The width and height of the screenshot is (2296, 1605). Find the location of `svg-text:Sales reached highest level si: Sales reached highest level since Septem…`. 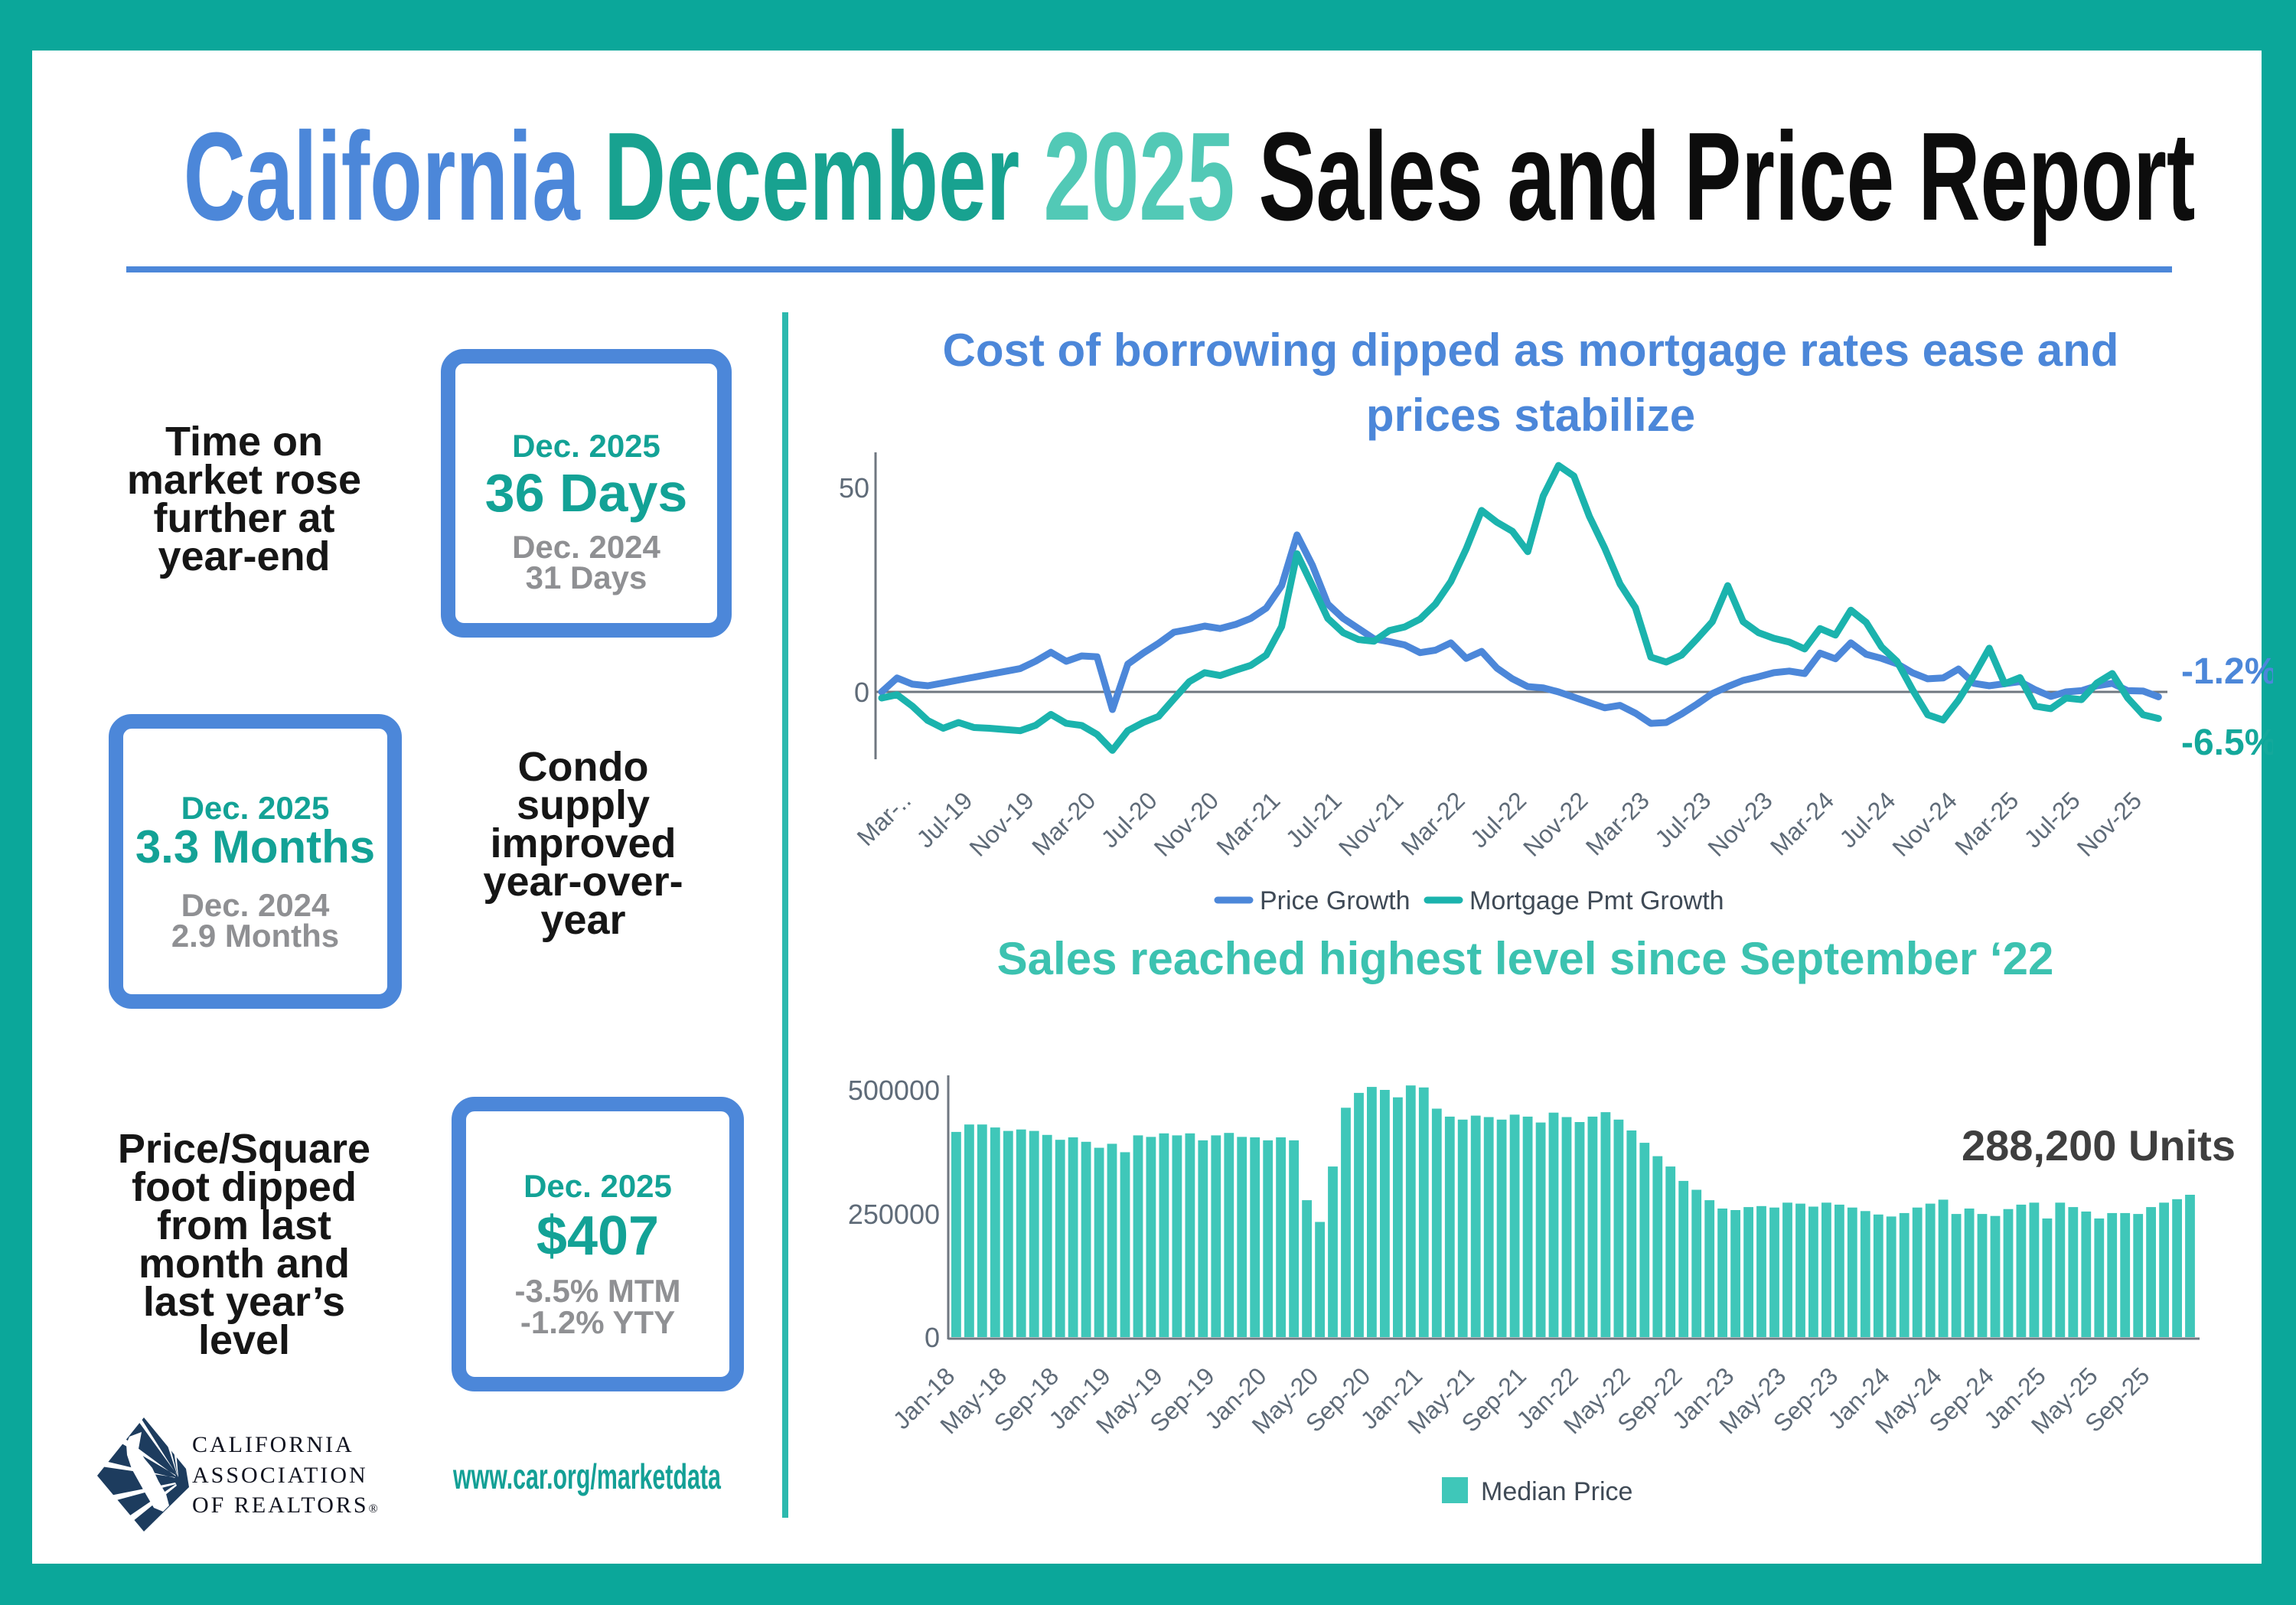

svg-text:Sales reached highest level si: Sales reached highest level since Septem… is located at coordinates (1525, 959).